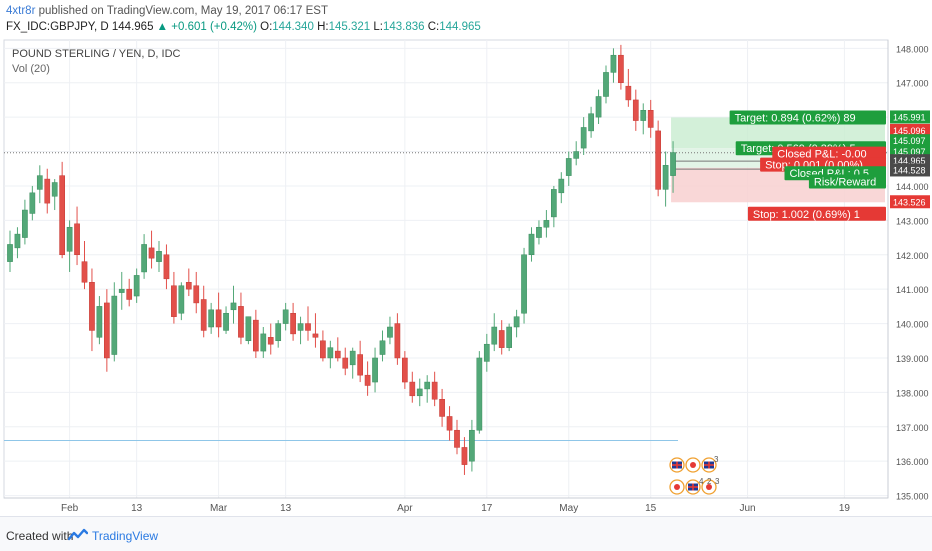 Image resolution: width=932 pixels, height=551 pixels. What do you see at coordinates (709, 481) in the screenshot?
I see `event-count: 2` at bounding box center [709, 481].